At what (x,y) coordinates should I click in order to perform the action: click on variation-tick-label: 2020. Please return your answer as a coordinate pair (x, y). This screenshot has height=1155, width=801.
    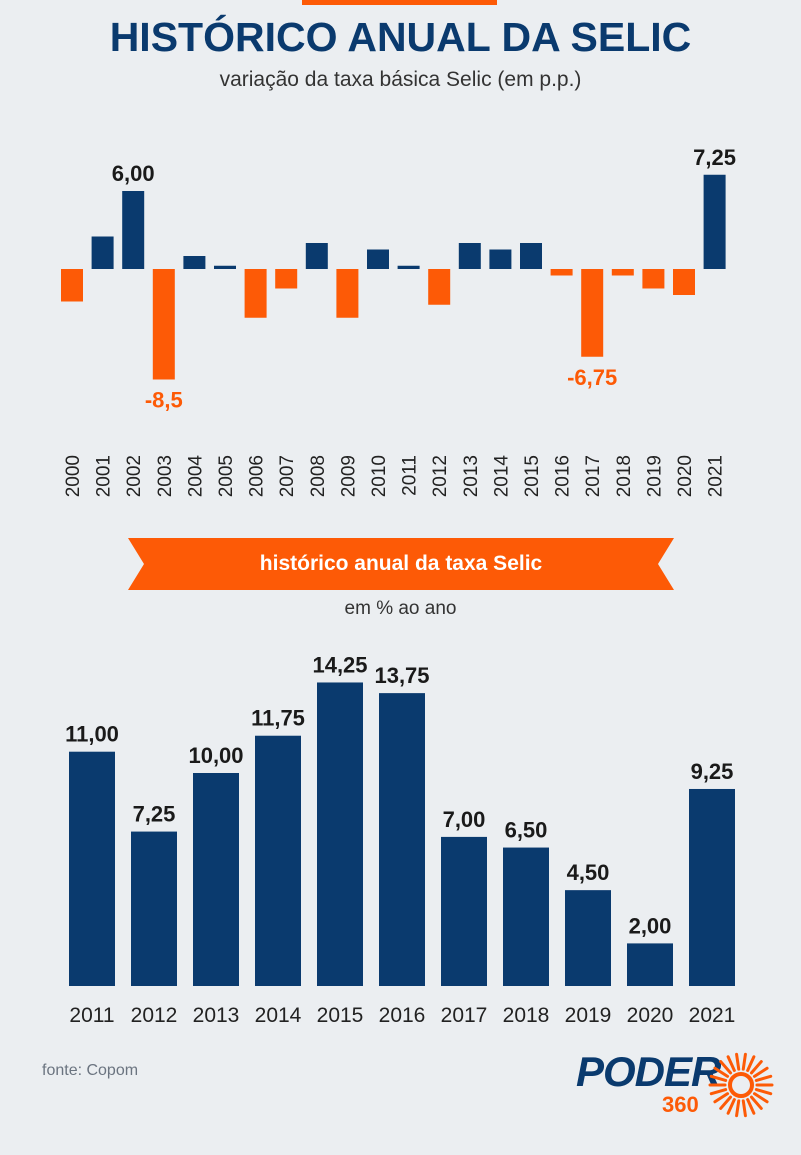
    Looking at the image, I should click on (685, 476).